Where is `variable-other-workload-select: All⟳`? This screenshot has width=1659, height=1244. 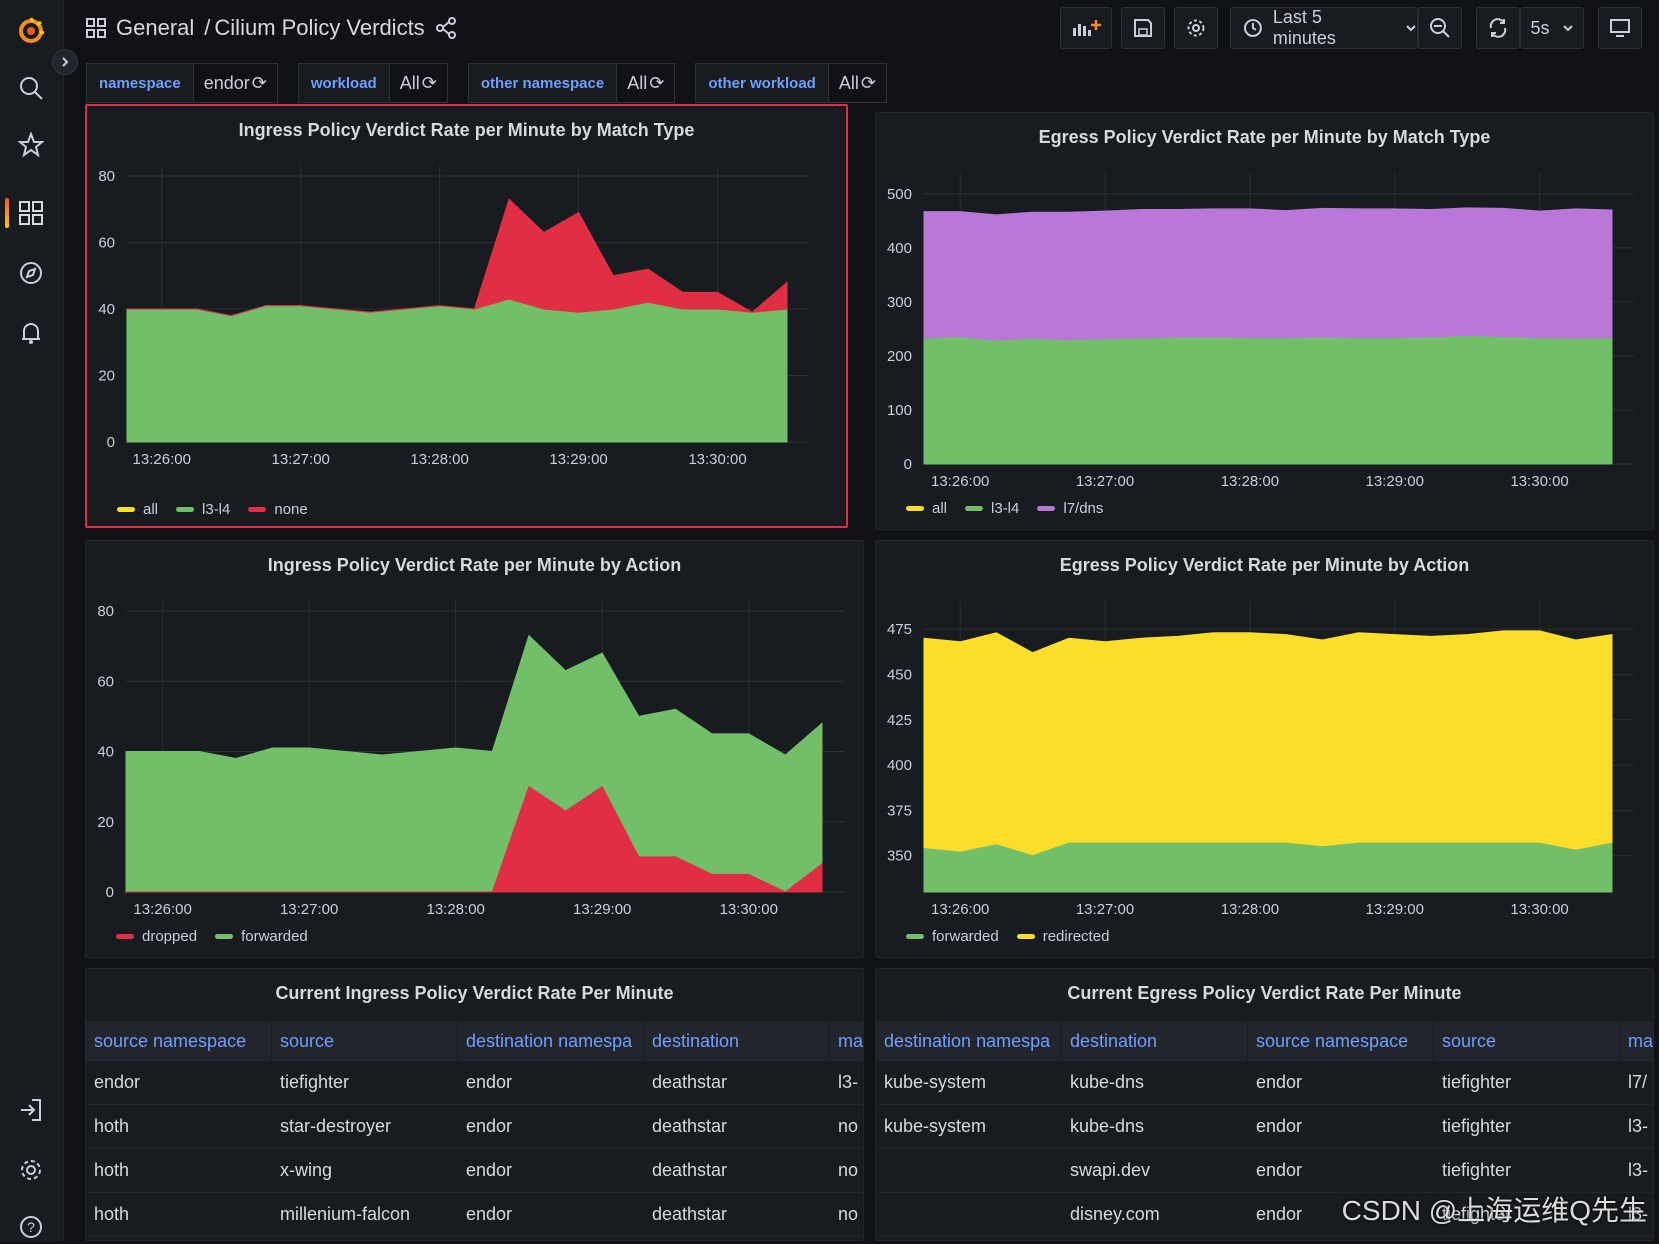 variable-other-workload-select: All⟳ is located at coordinates (858, 83).